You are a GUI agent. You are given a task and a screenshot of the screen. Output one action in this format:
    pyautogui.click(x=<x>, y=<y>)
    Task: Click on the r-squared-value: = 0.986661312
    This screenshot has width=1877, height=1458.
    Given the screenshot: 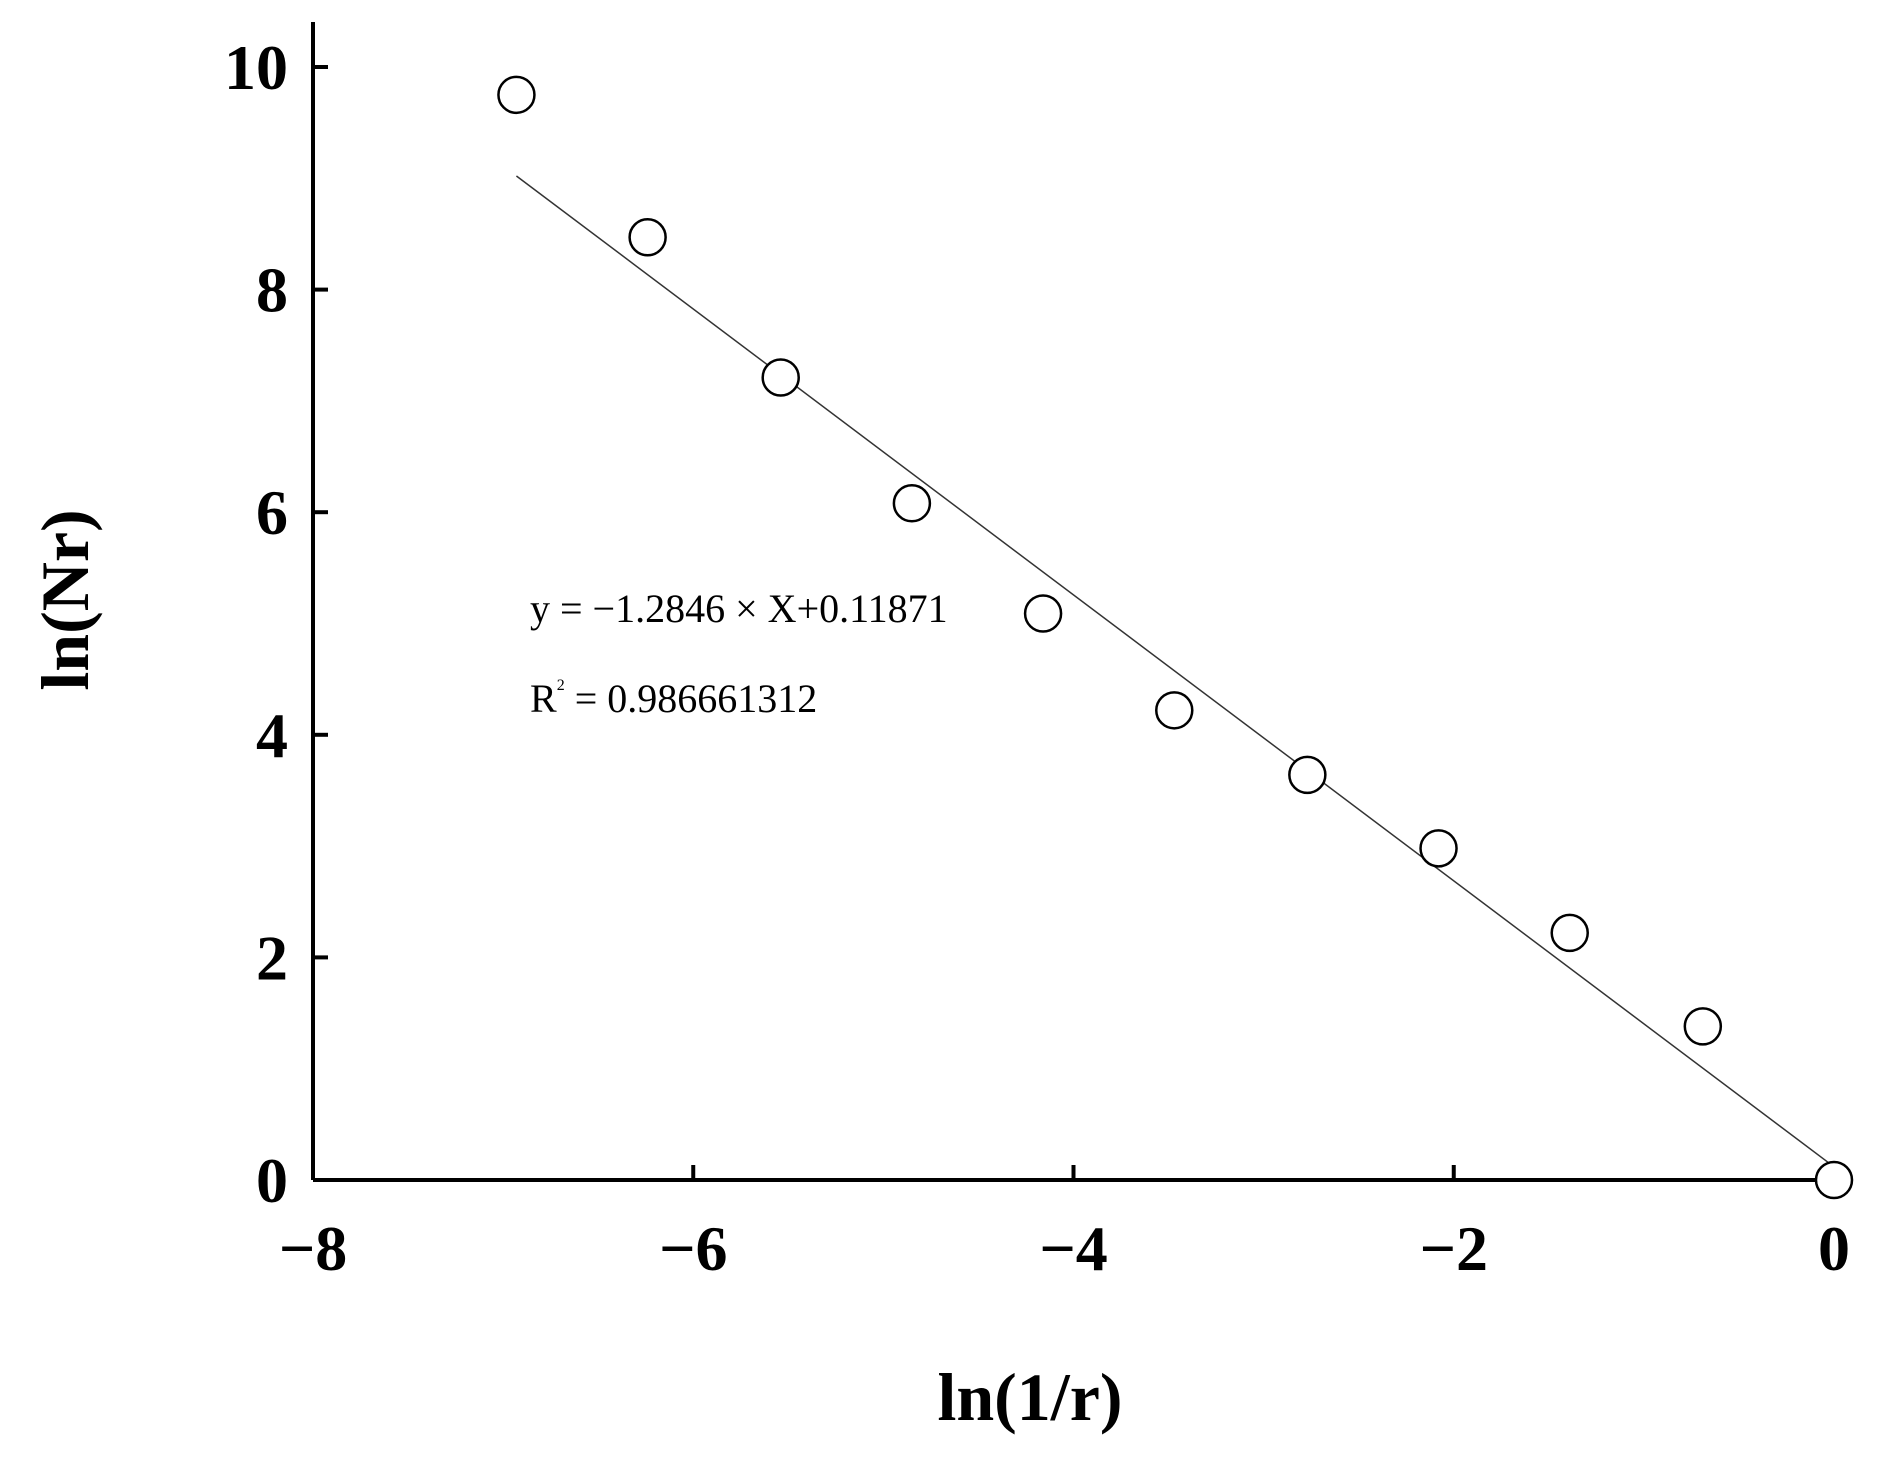 What is the action you would take?
    pyautogui.click(x=691, y=698)
    